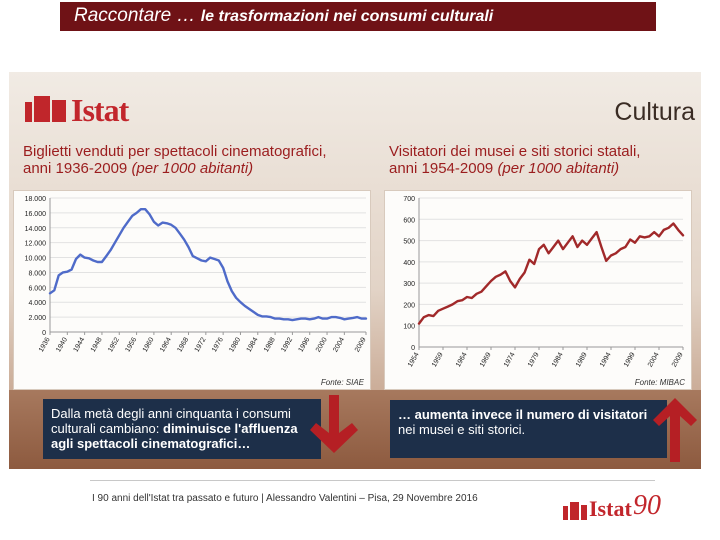 The height and width of the screenshot is (540, 720). Describe the element at coordinates (409, 199) in the screenshot. I see `museum-ytick-label: 700` at that location.